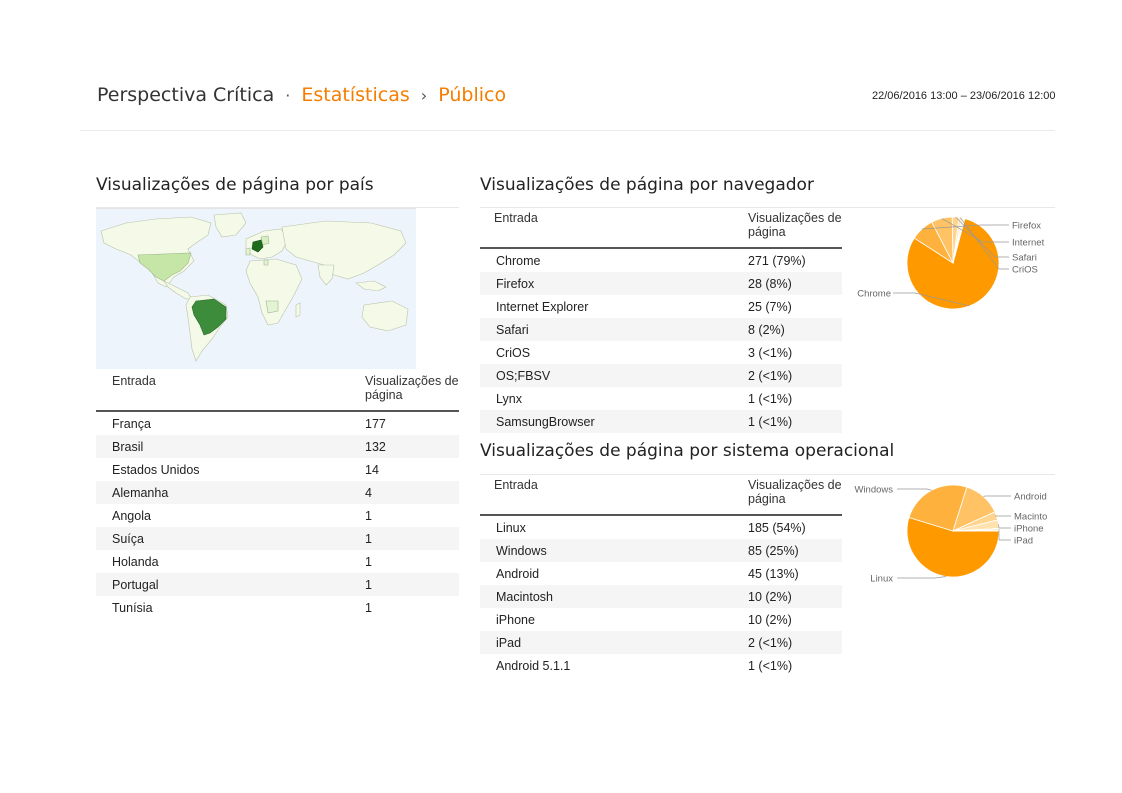 This screenshot has height=793, width=1122. What do you see at coordinates (509, 398) in the screenshot?
I see `row-name: Lynx` at bounding box center [509, 398].